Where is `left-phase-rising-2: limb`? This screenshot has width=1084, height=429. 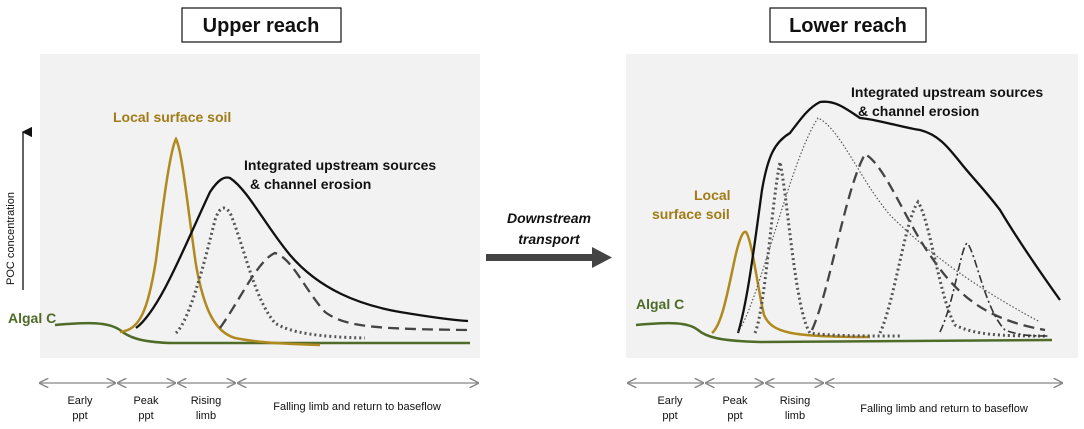 left-phase-rising-2: limb is located at coordinates (206, 416).